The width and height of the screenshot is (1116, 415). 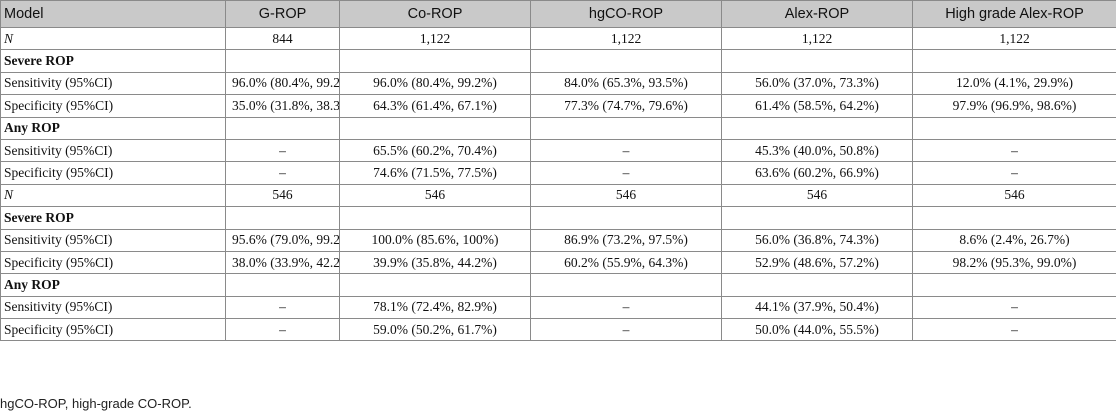 I want to click on cell-g-rop: 844, so click(x=282, y=38).